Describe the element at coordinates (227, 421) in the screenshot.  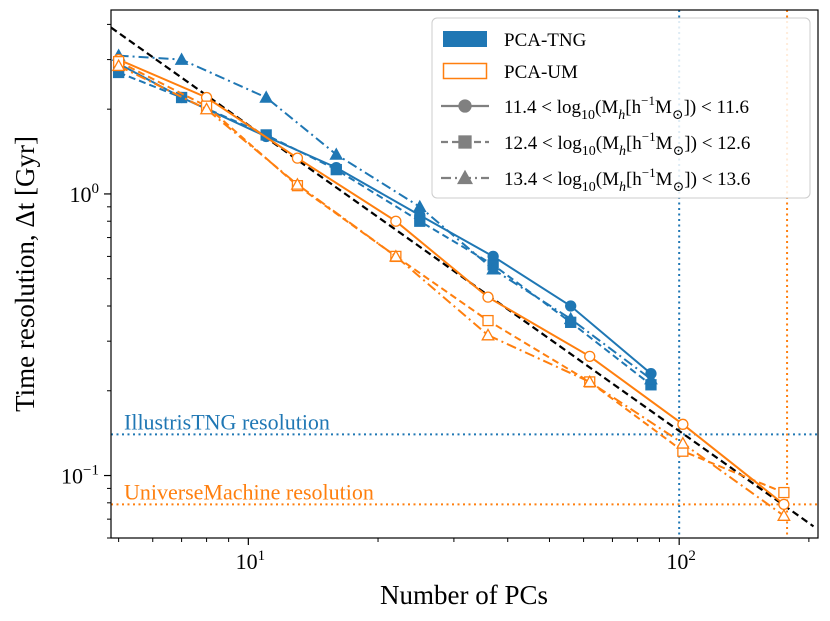
I see `ref-label-illustris: IllustrisTNG resolution` at that location.